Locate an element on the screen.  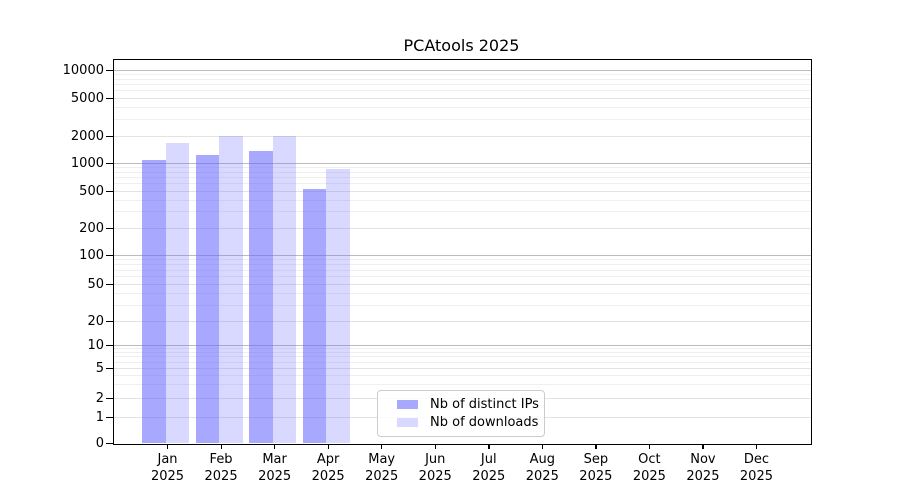
y-tick-label: 5 is located at coordinates (99, 368).